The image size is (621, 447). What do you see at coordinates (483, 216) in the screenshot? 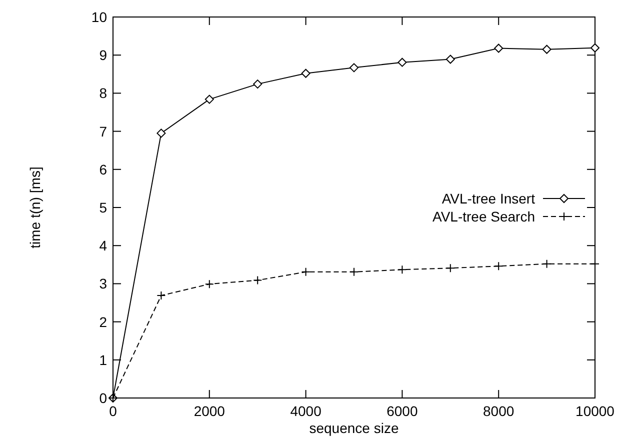
I see `legend-label: AVL-tree Search` at bounding box center [483, 216].